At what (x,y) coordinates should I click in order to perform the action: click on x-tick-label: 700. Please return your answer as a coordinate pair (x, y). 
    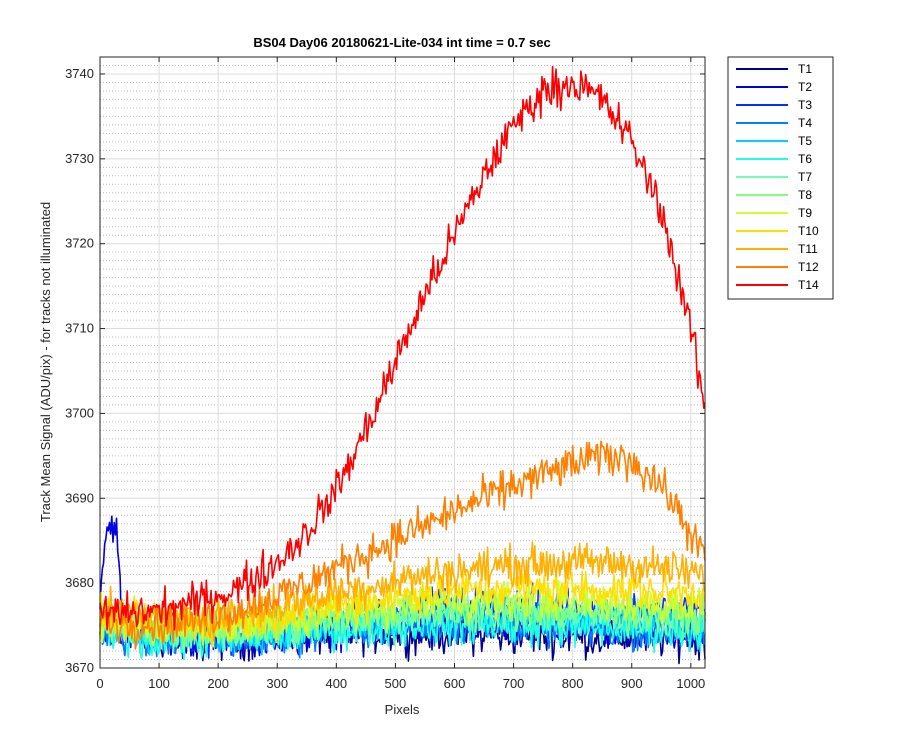
    Looking at the image, I should click on (514, 683).